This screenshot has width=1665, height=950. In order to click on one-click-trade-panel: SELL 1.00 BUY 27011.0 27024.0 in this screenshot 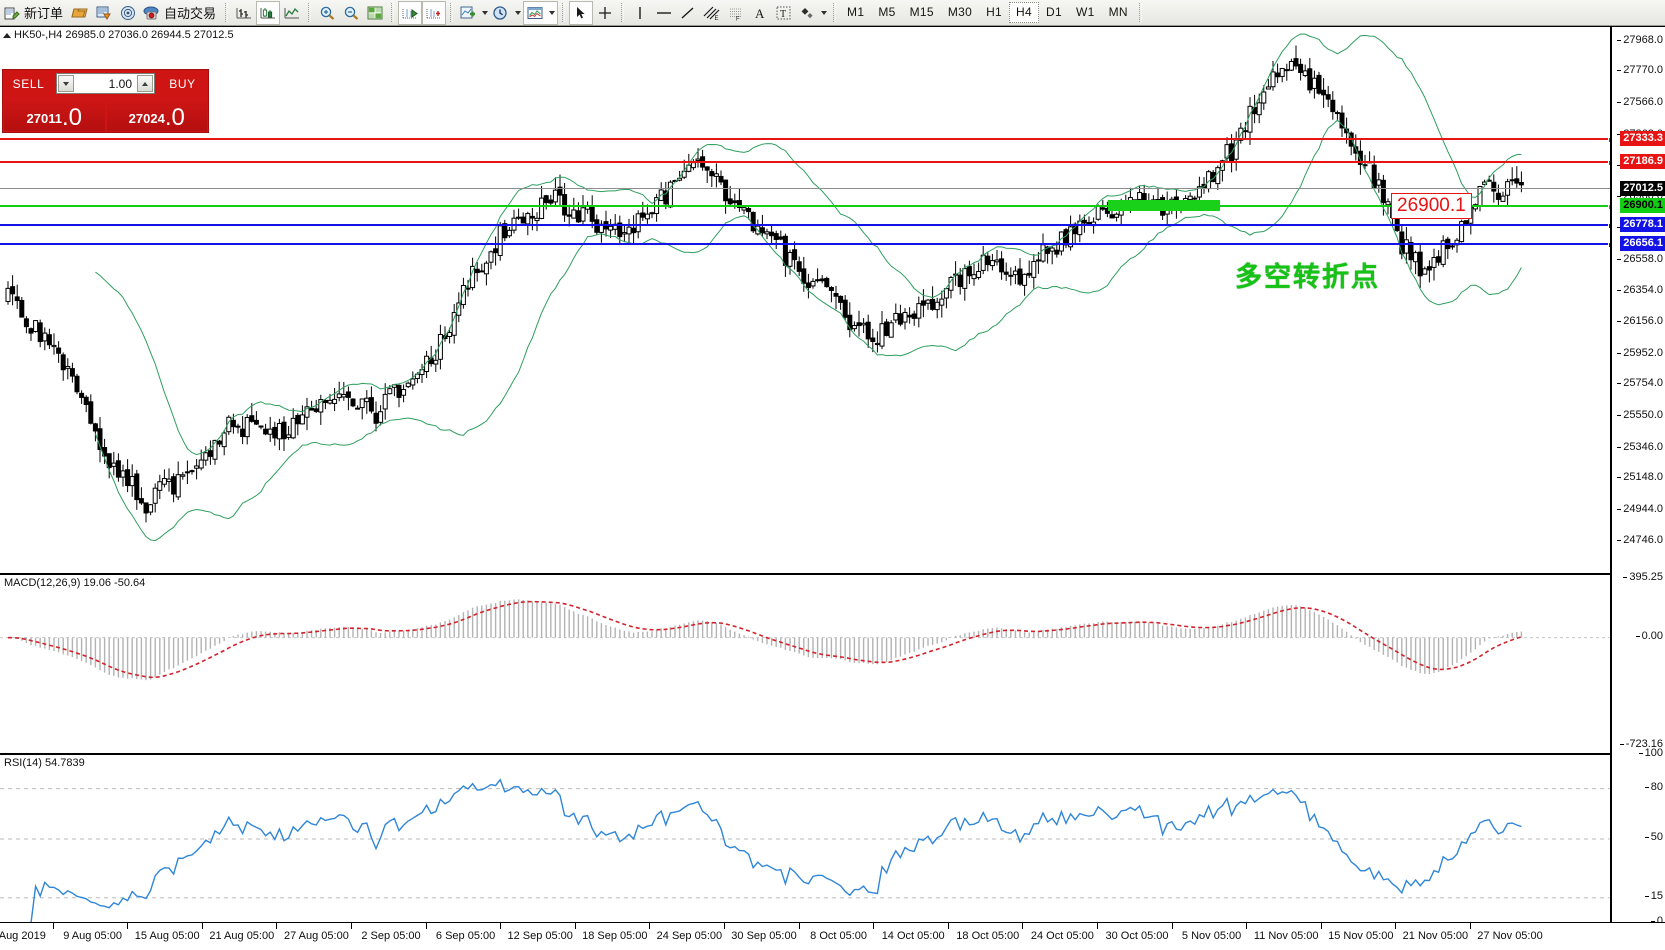, I will do `click(105, 101)`.